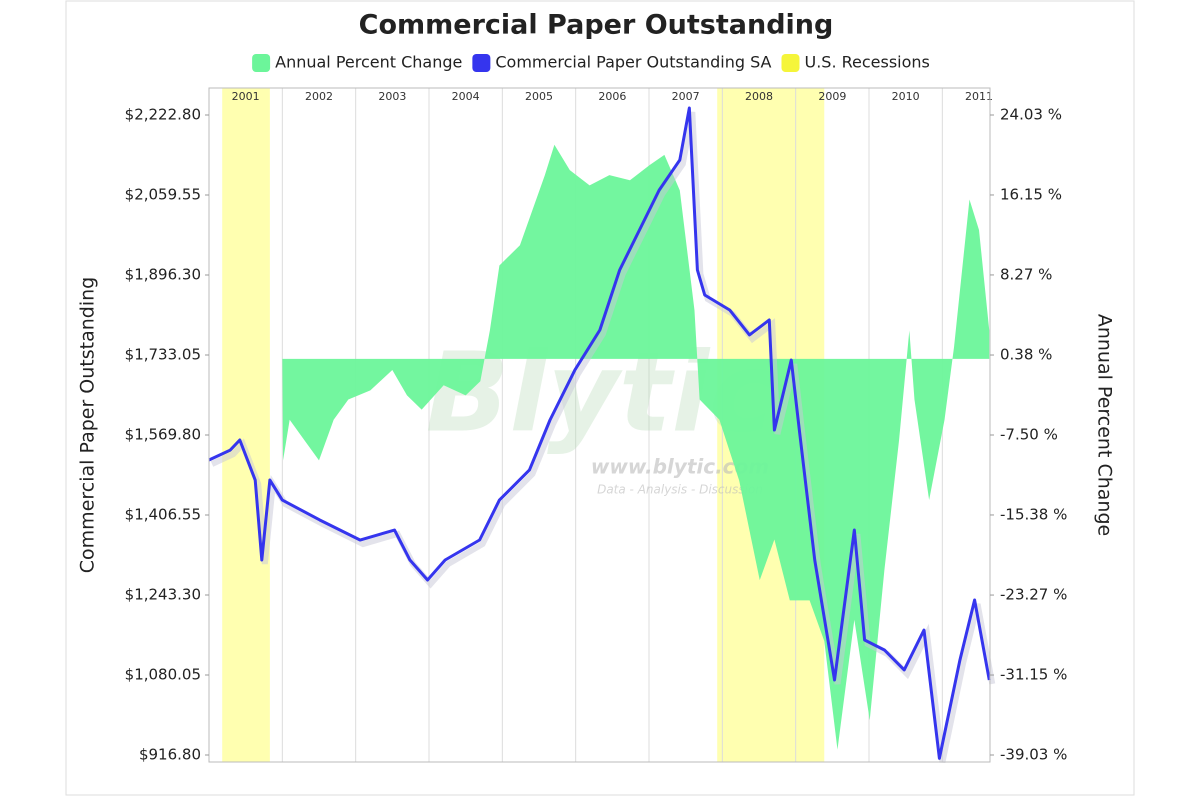 The height and width of the screenshot is (800, 1200). I want to click on y2-tick-label: -39.03 %, so click(1033, 754).